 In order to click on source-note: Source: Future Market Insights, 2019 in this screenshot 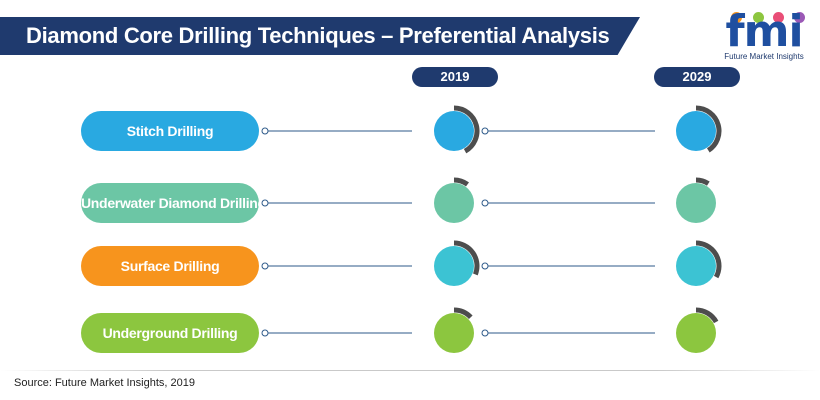, I will do `click(104, 383)`.